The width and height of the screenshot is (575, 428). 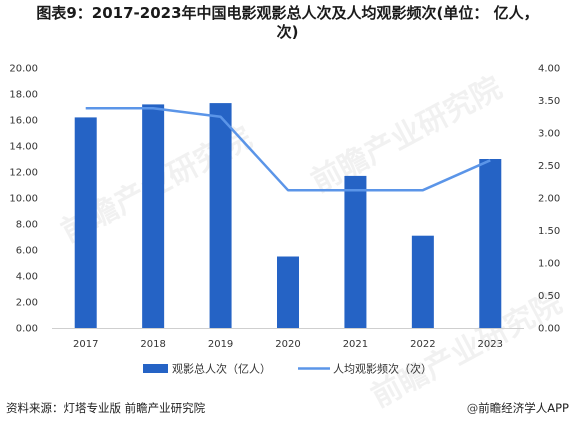 What do you see at coordinates (549, 231) in the screenshot?
I see `right-tick-label: 1.50` at bounding box center [549, 231].